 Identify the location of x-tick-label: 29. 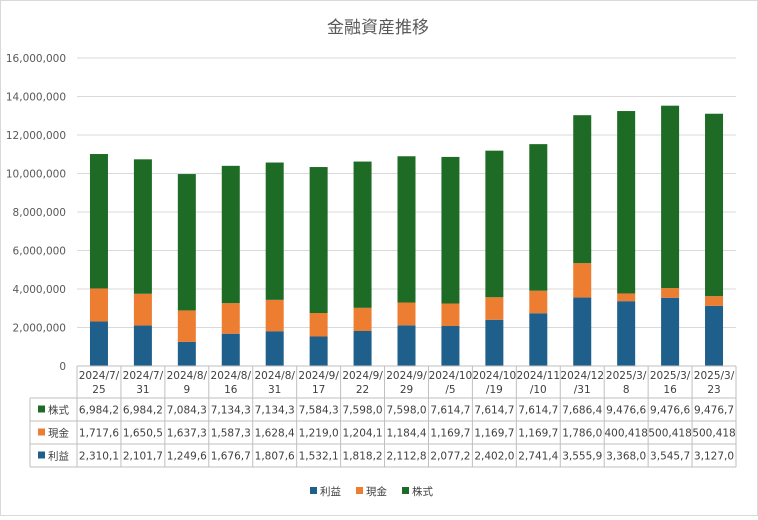
(406, 390).